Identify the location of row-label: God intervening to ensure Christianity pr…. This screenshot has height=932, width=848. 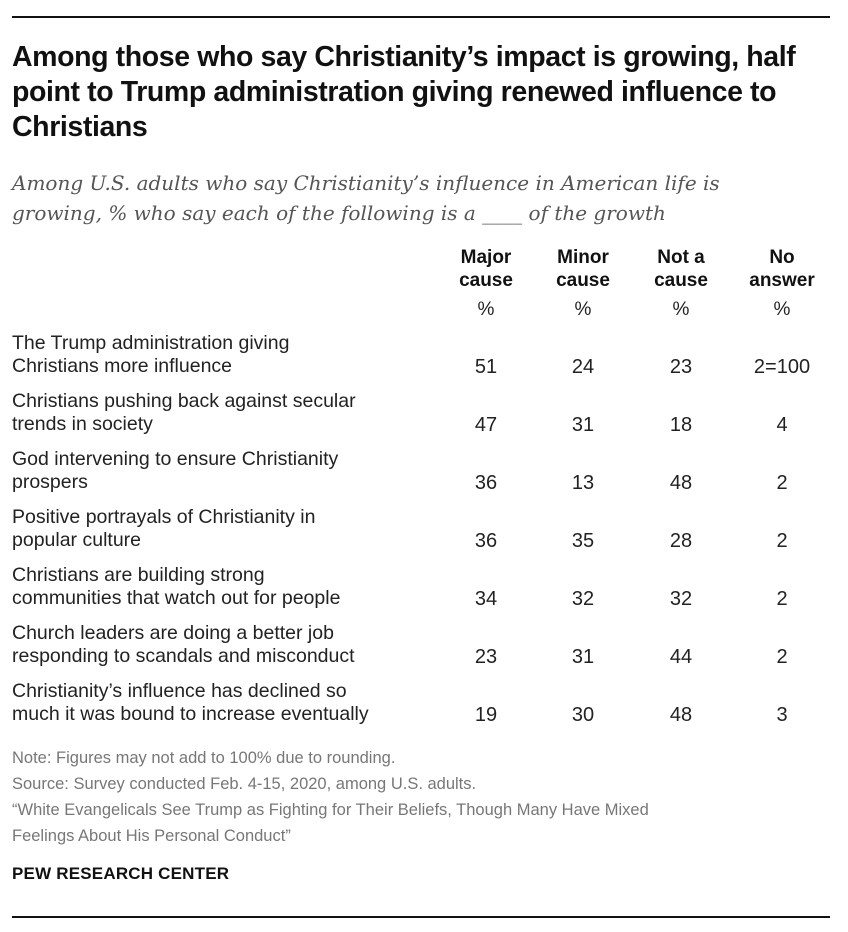
(227, 471).